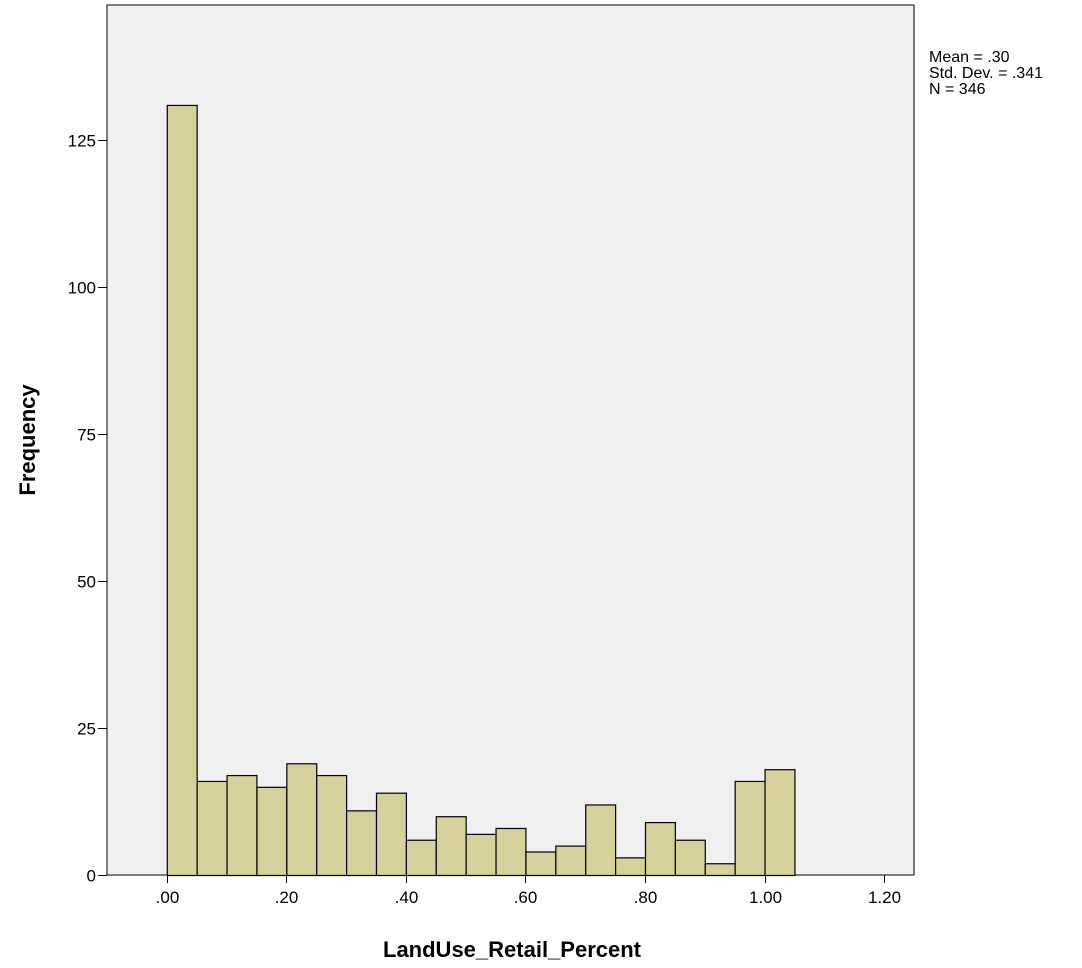 This screenshot has height=968, width=1082. Describe the element at coordinates (86, 582) in the screenshot. I see `y-tick-label: 50` at that location.